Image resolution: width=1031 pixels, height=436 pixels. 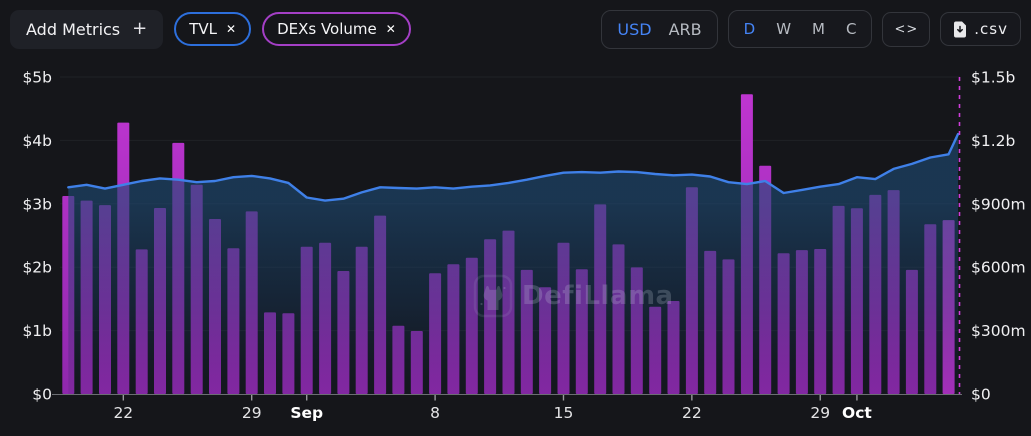 I want to click on right-axis-label: $1.2b, so click(x=993, y=141).